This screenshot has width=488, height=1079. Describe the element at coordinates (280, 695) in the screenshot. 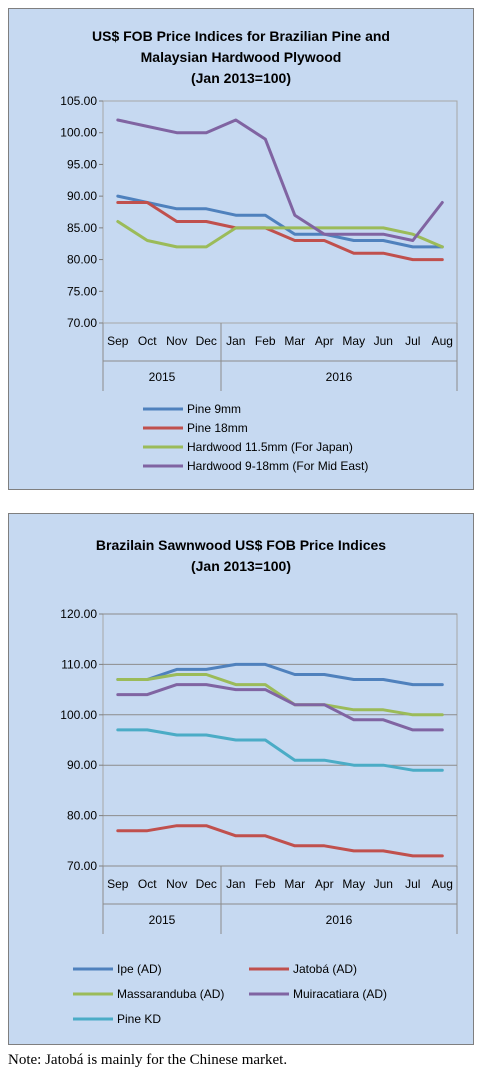

I see `series-line-massaranduba-ad` at that location.